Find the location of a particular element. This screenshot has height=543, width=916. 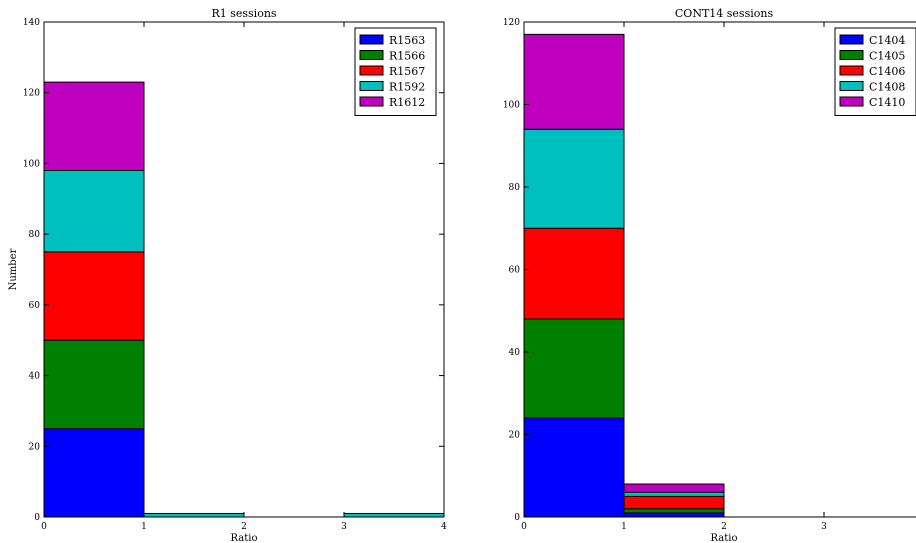

legend: R1563 R1566 R1567 R1592 R1612 is located at coordinates (395, 71).